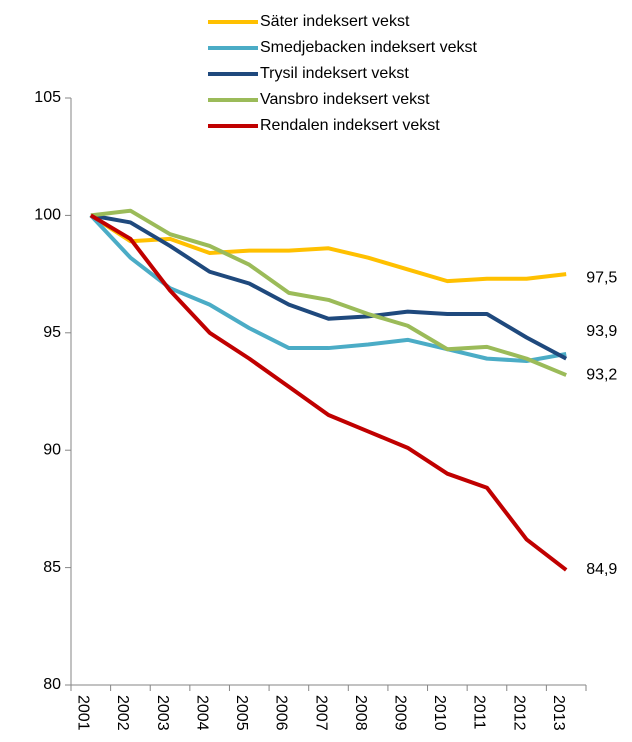 The height and width of the screenshot is (742, 632). I want to click on value-label: 93,9, so click(601, 331).